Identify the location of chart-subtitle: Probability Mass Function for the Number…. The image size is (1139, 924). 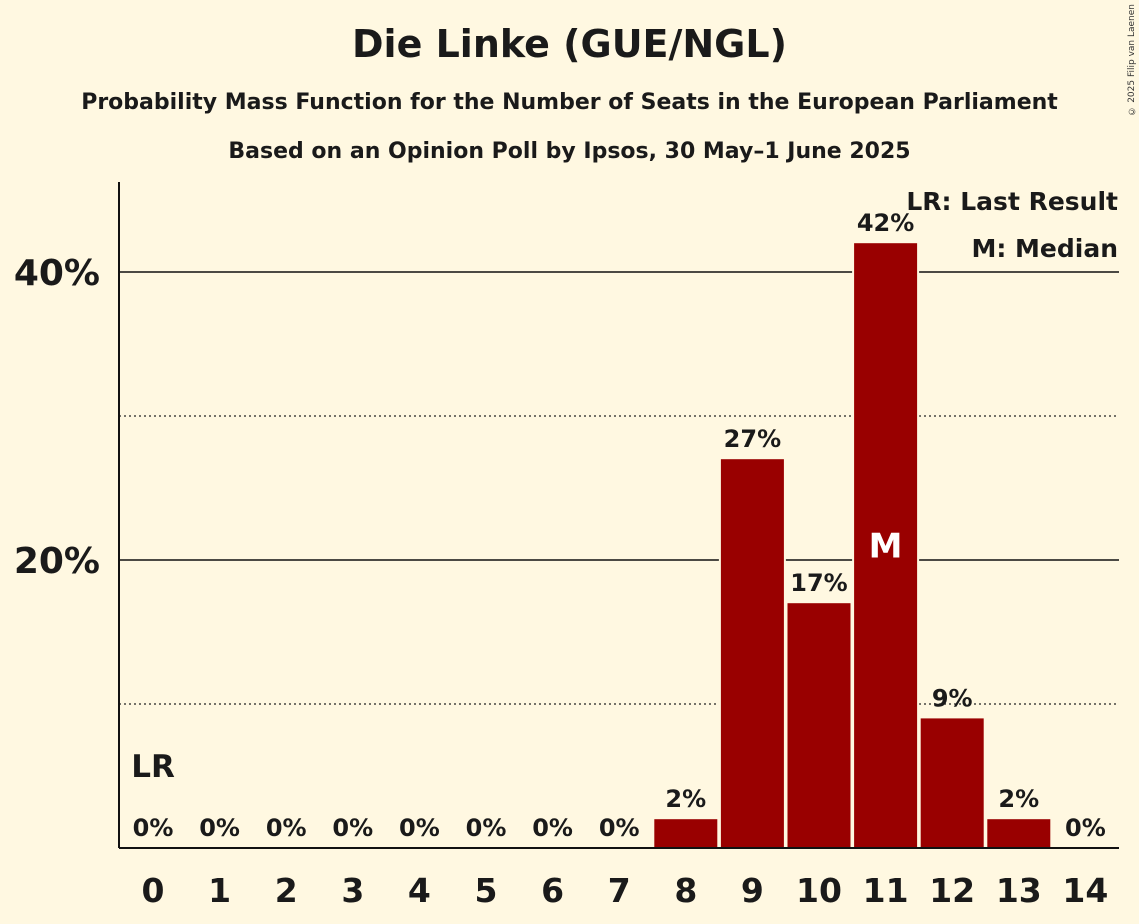
(569, 102).